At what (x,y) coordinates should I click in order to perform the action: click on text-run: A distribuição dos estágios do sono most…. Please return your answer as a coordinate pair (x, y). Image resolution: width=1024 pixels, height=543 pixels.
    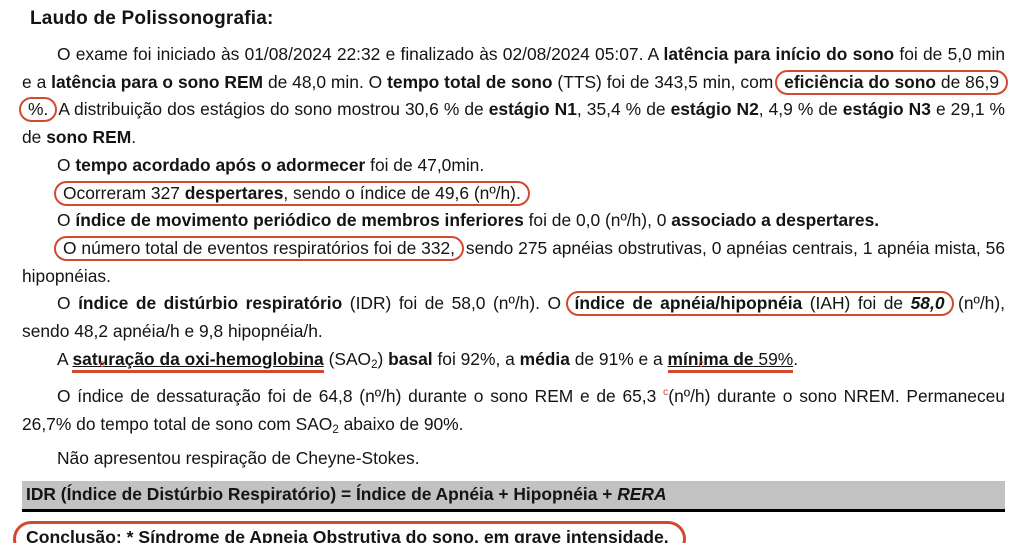
    Looking at the image, I should click on (271, 109).